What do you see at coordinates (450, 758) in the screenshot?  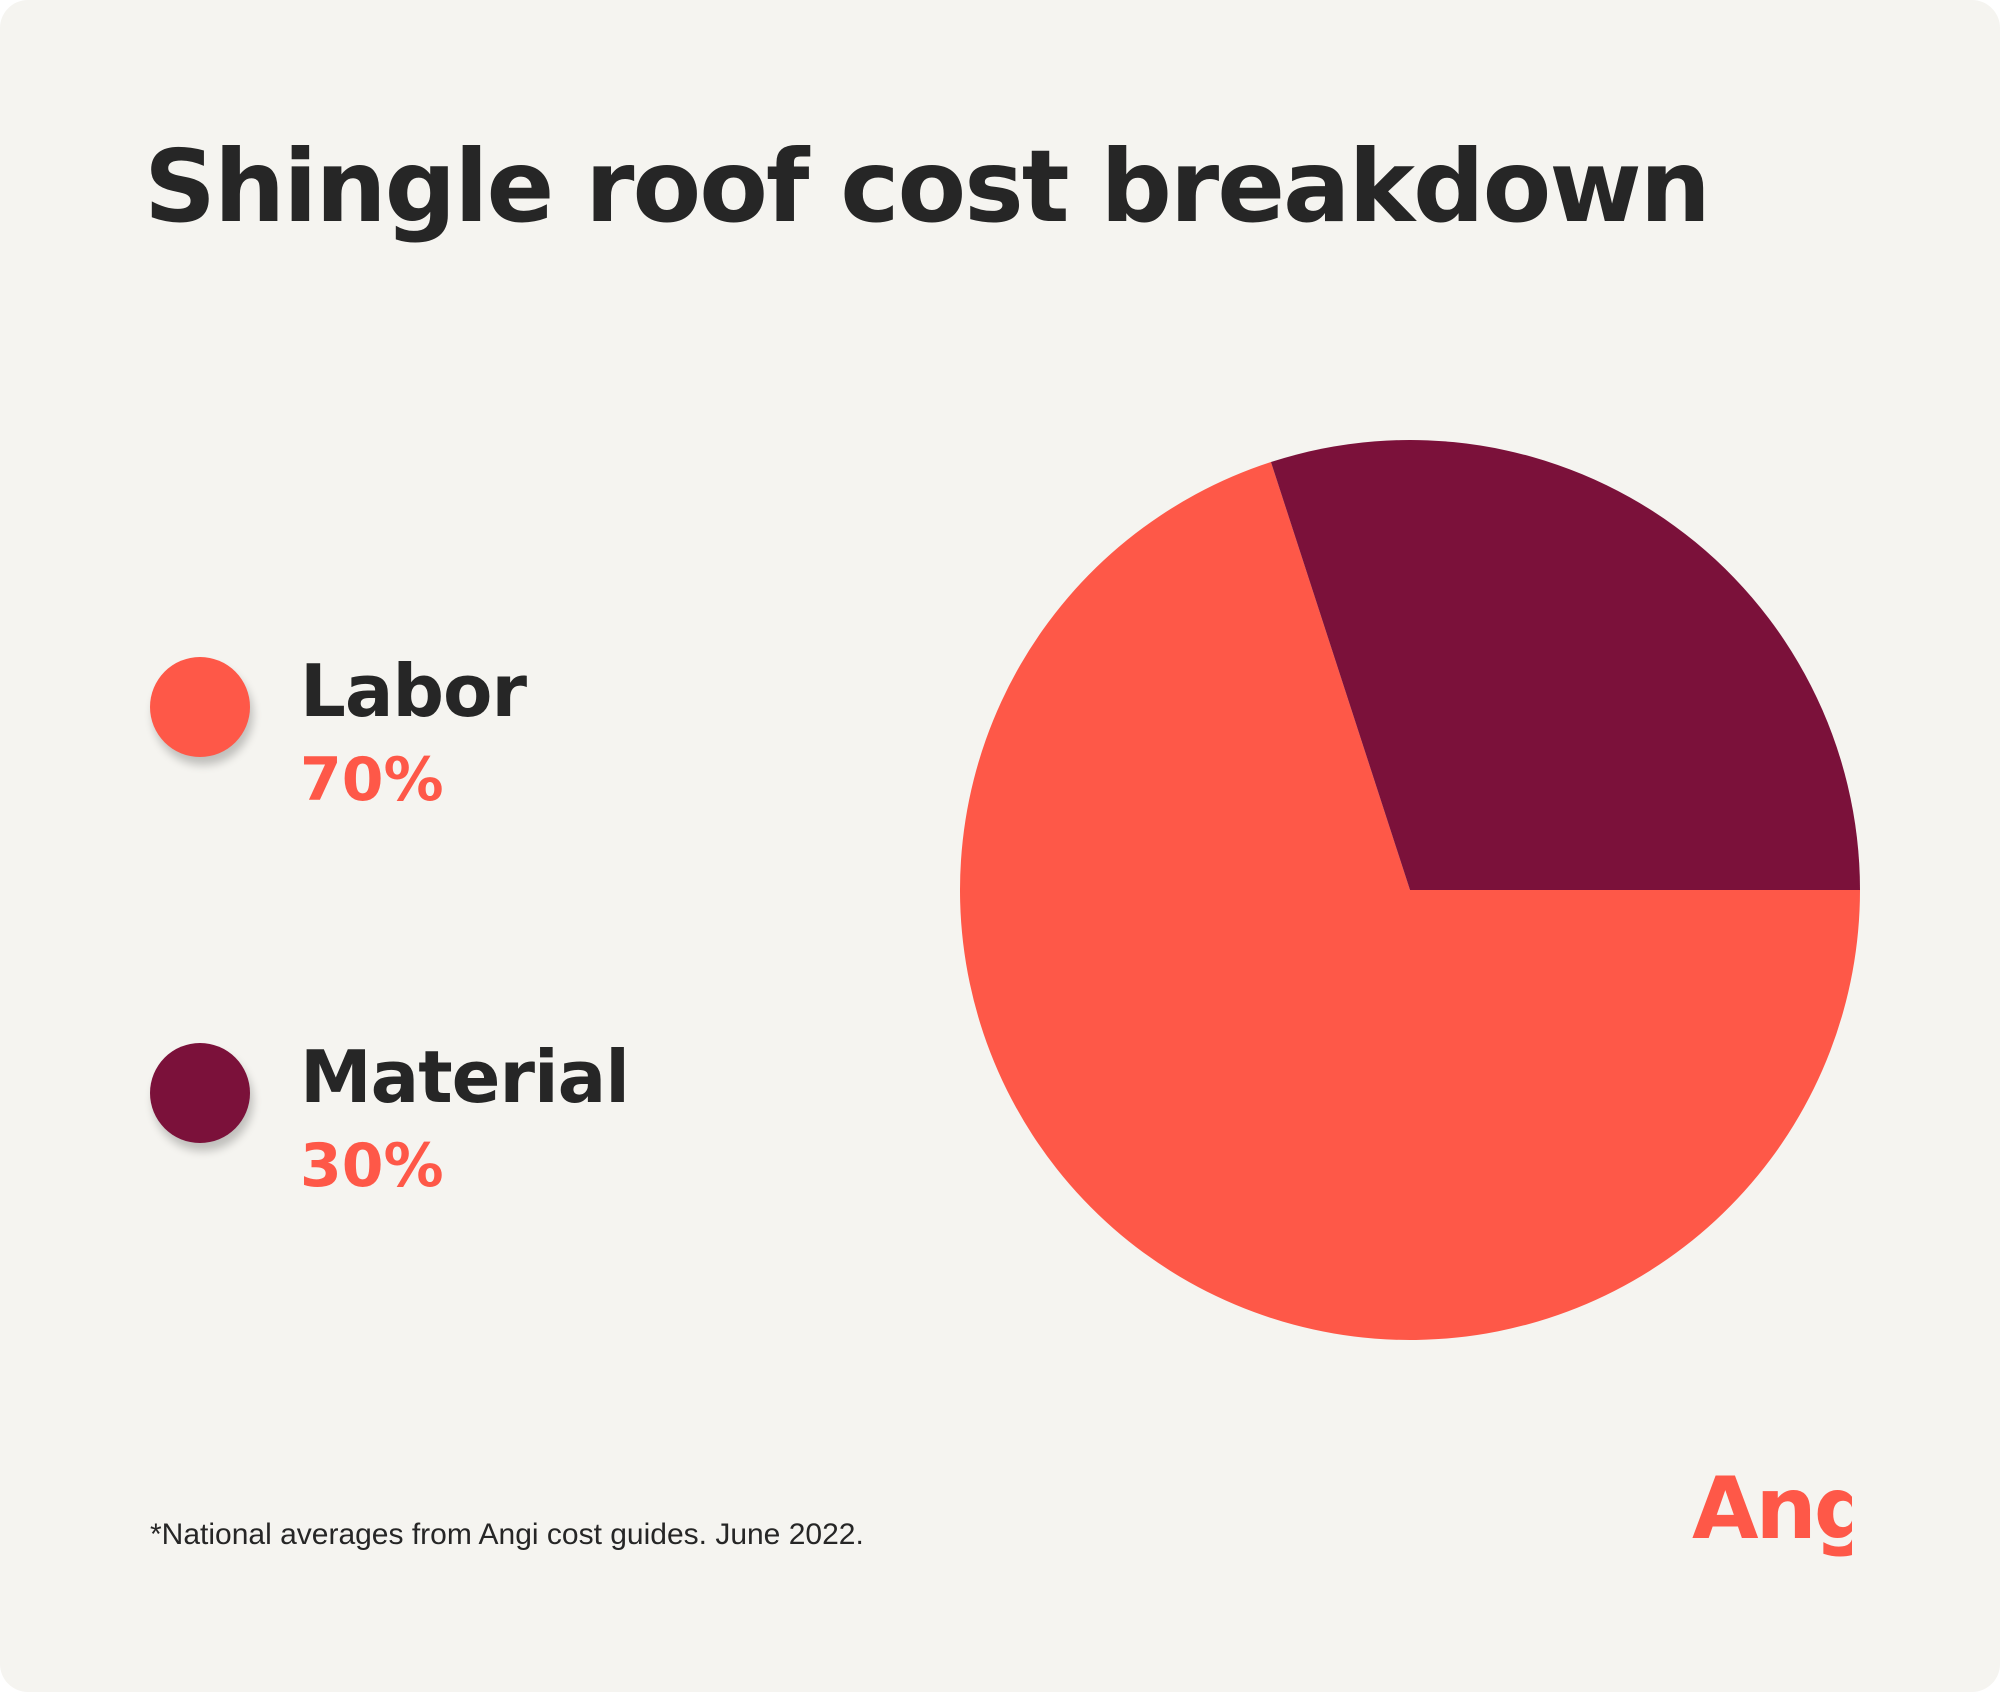 I see `legend-item-labor: Labor 70%` at bounding box center [450, 758].